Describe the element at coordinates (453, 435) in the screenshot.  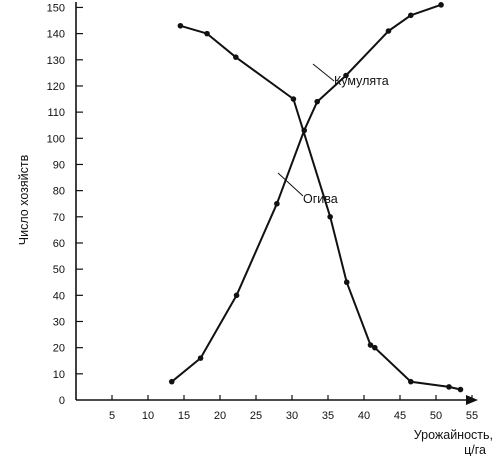
I see `x-axis-title: Урожайность,` at that location.